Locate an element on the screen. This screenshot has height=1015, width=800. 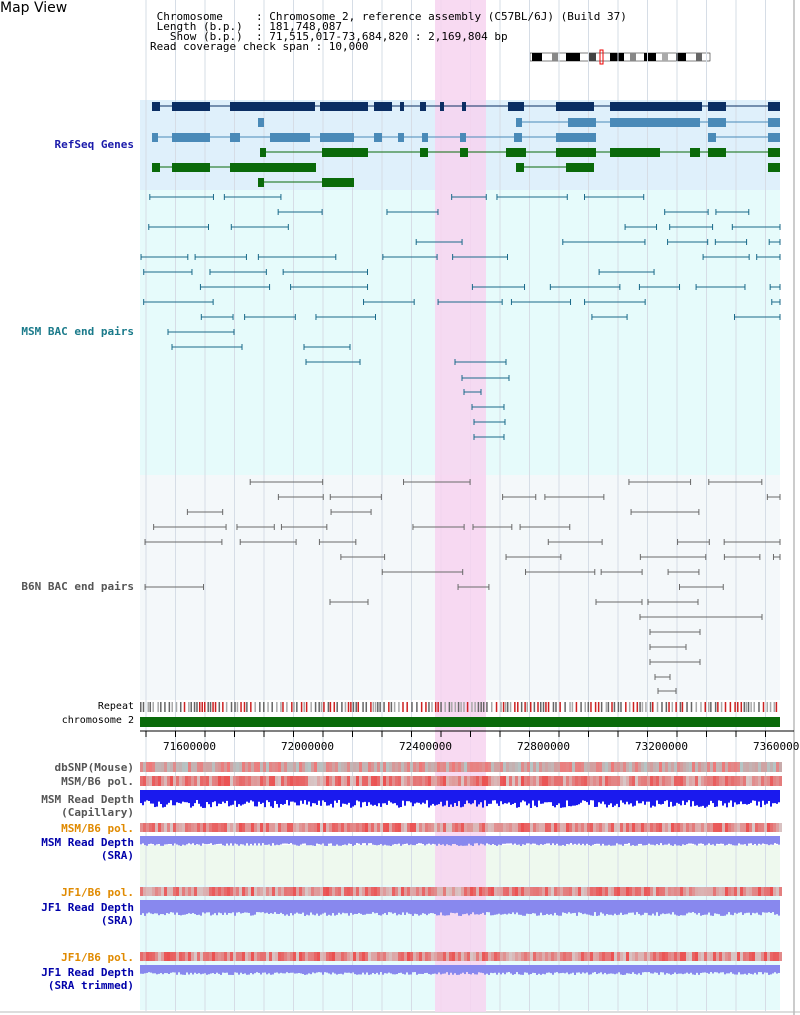
msm-read-depth-sra-label-1: MSM Read Depth is located at coordinates (87, 842).